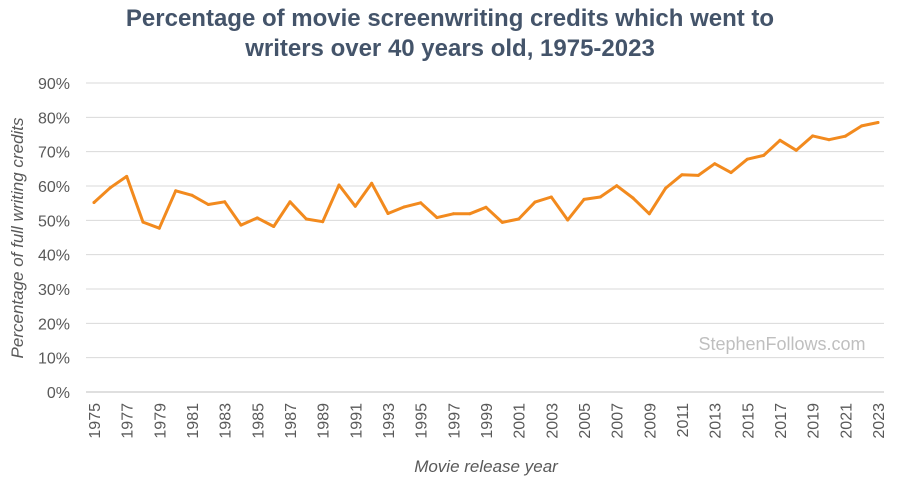 The width and height of the screenshot is (900, 481). What do you see at coordinates (389, 421) in the screenshot?
I see `x-tick-label: 1993` at bounding box center [389, 421].